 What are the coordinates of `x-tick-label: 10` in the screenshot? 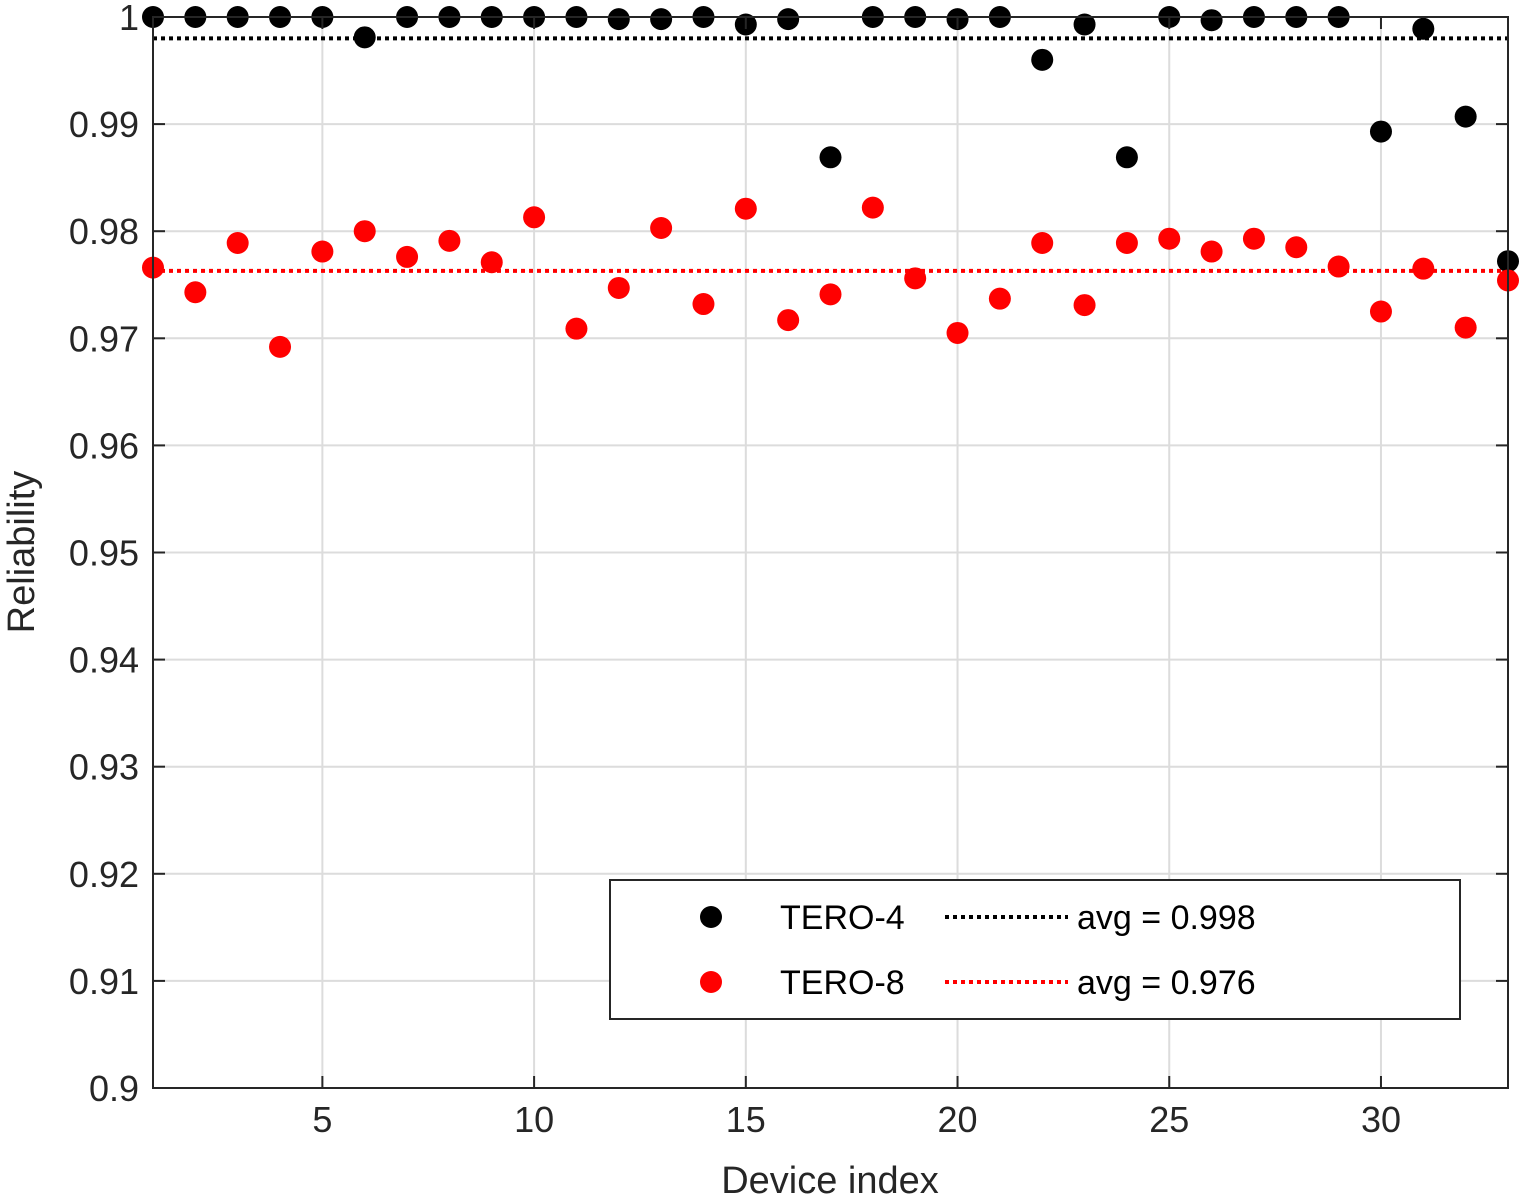 It's located at (534, 1119).